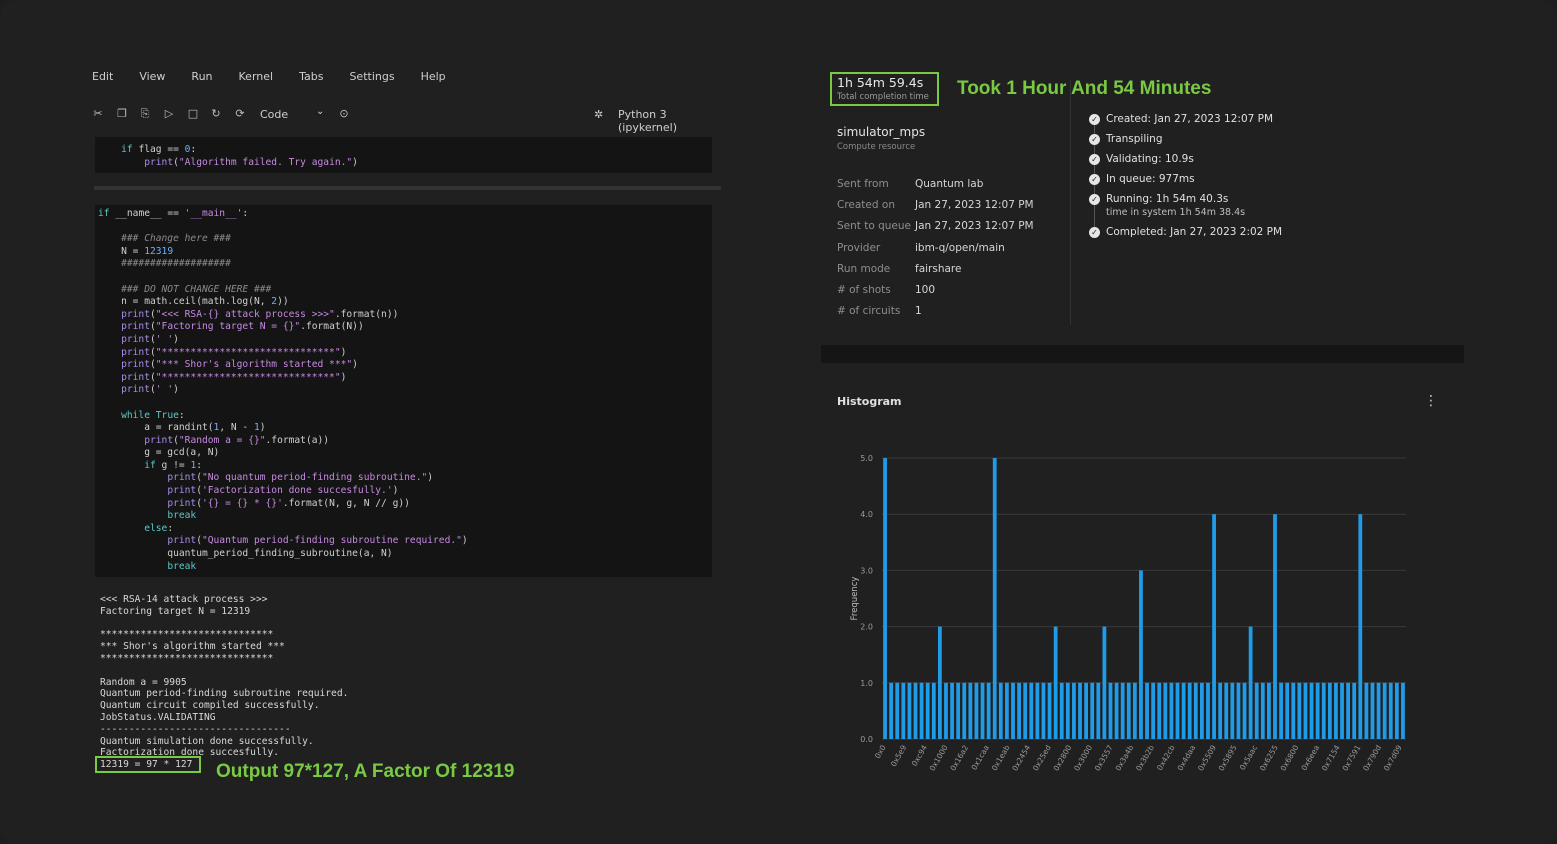 The width and height of the screenshot is (1557, 844). What do you see at coordinates (175, 611) in the screenshot?
I see `output-line: Factoring target N = 12319` at bounding box center [175, 611].